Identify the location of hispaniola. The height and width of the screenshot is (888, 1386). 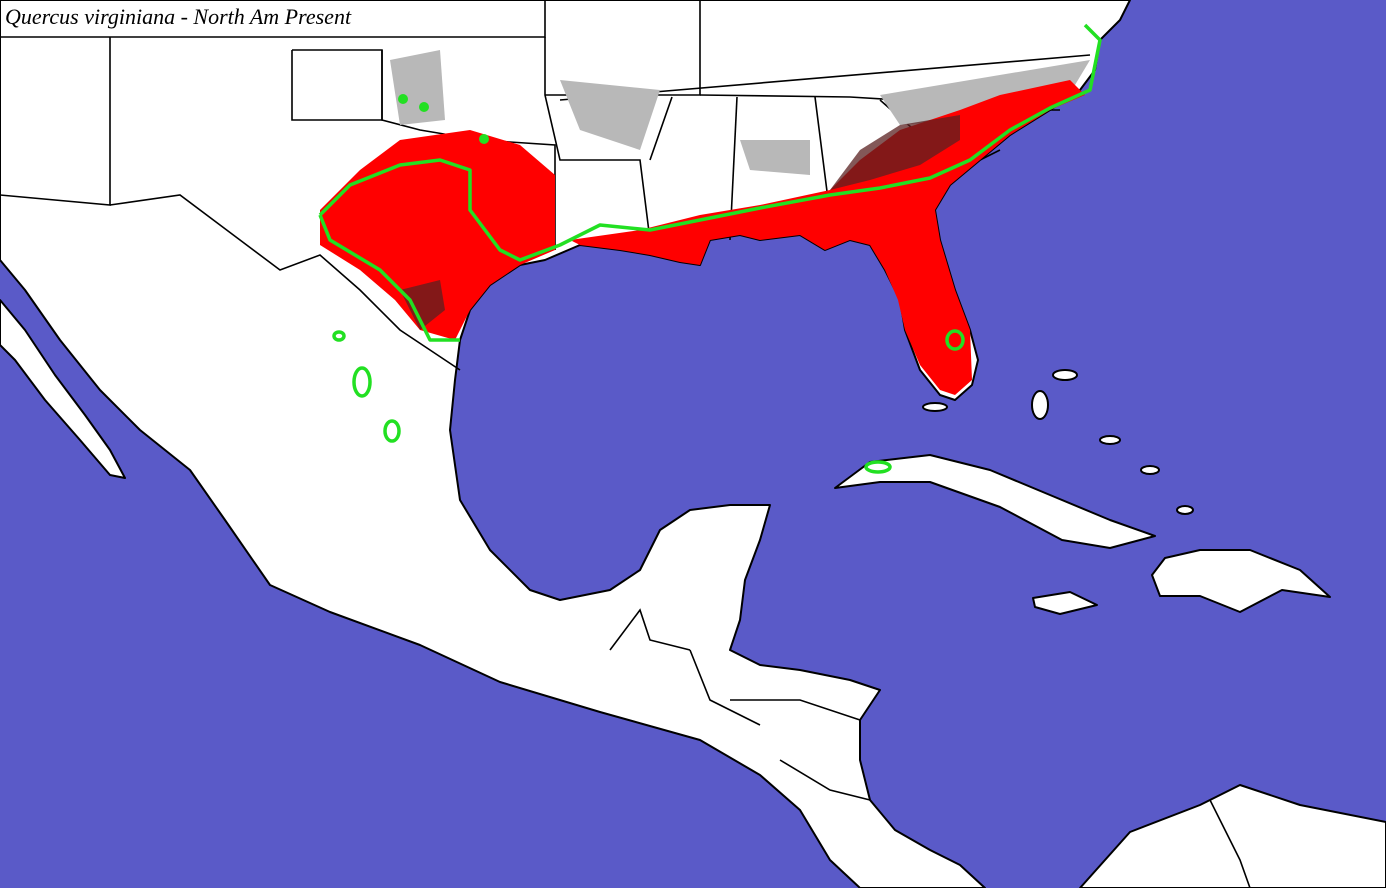
(1241, 581).